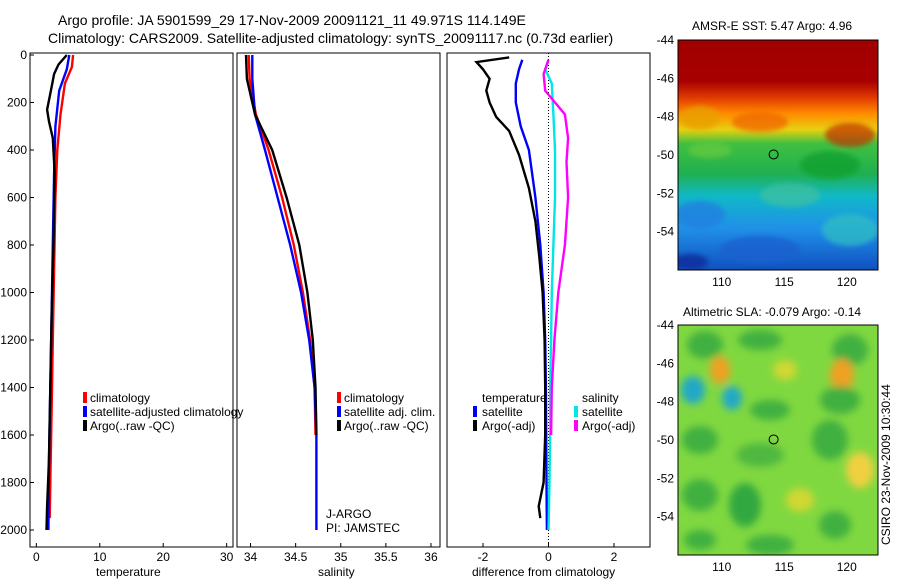  What do you see at coordinates (608, 426) in the screenshot?
I see `legend-label-sal-argo: Argo(-adj)` at bounding box center [608, 426].